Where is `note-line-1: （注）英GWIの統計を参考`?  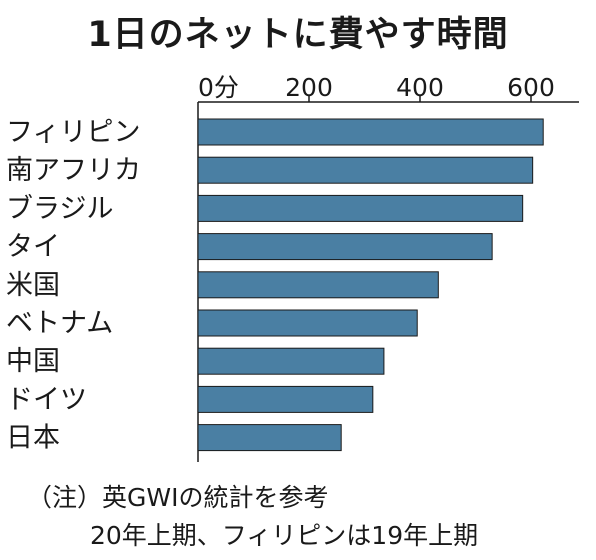 note-line-1: （注）英GWIの統計を参考 is located at coordinates (178, 497).